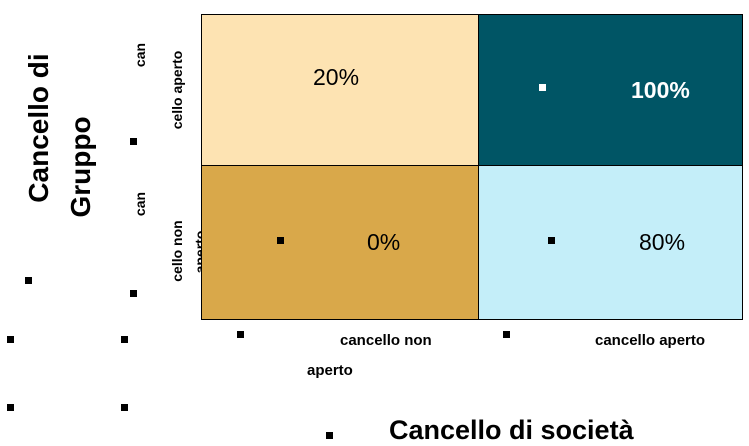 This screenshot has height=446, width=749. Describe the element at coordinates (124, 407) in the screenshot. I see `bullet-left-col2-row3` at that location.